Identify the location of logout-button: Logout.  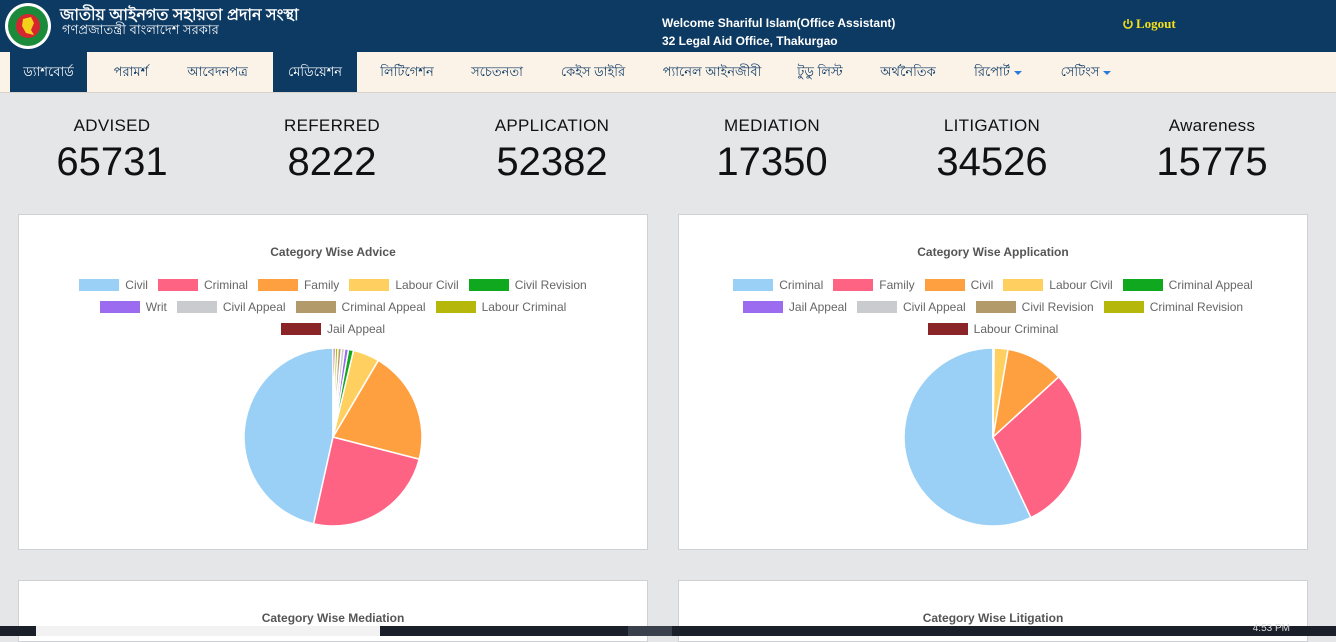
(1149, 24).